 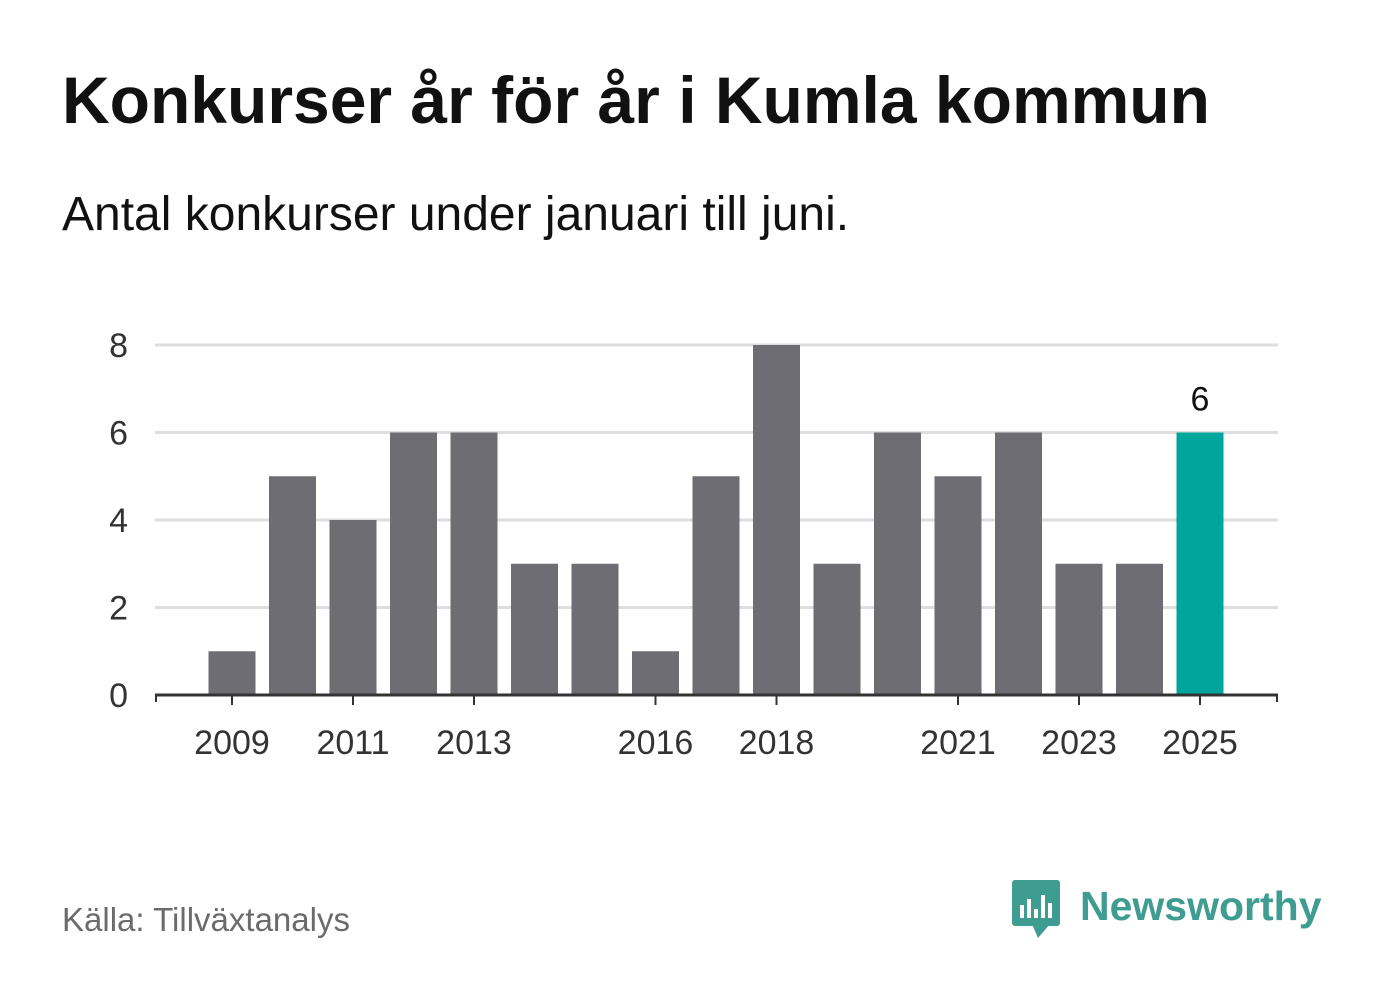 What do you see at coordinates (232, 673) in the screenshot?
I see `bar-2009` at bounding box center [232, 673].